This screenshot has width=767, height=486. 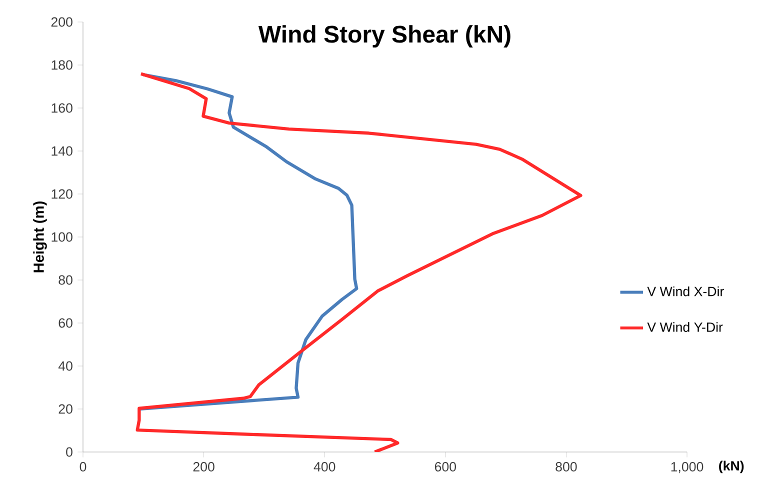 What do you see at coordinates (62, 151) in the screenshot?
I see `y-tick-label: 140` at bounding box center [62, 151].